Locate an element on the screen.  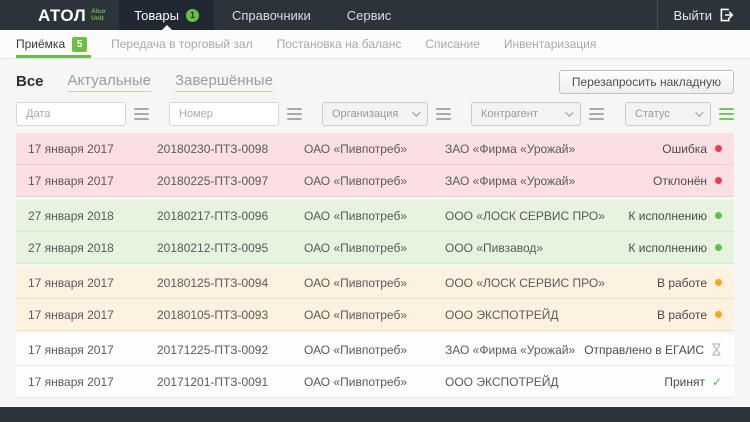
subnav-item-put-on-balance: Постановка на баланс is located at coordinates (339, 44).